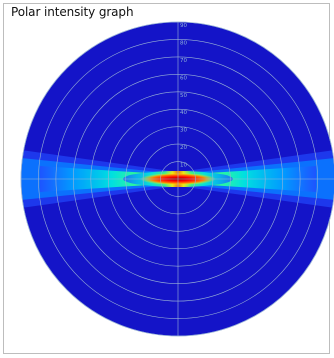  I want to click on radial-tick-labels: 10 20 30 40 50 60 70 80 90, so click(183, 96).